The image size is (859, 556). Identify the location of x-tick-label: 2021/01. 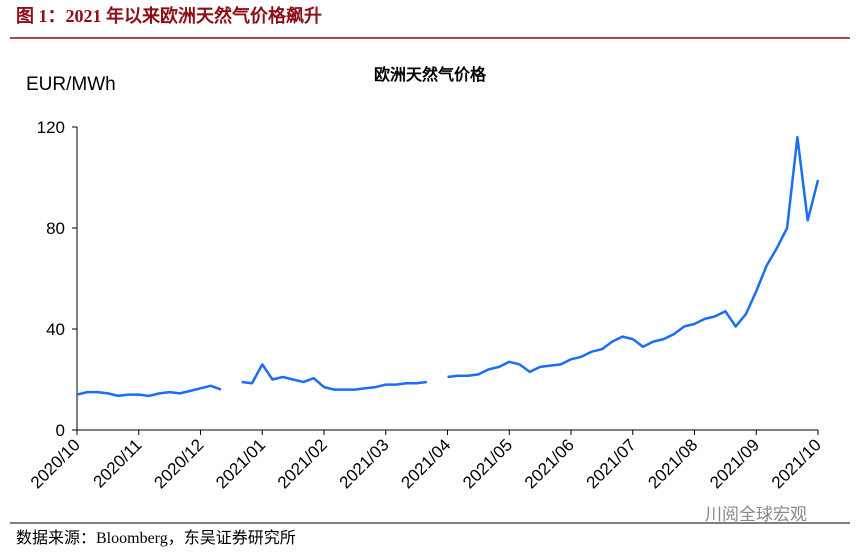
(240, 463).